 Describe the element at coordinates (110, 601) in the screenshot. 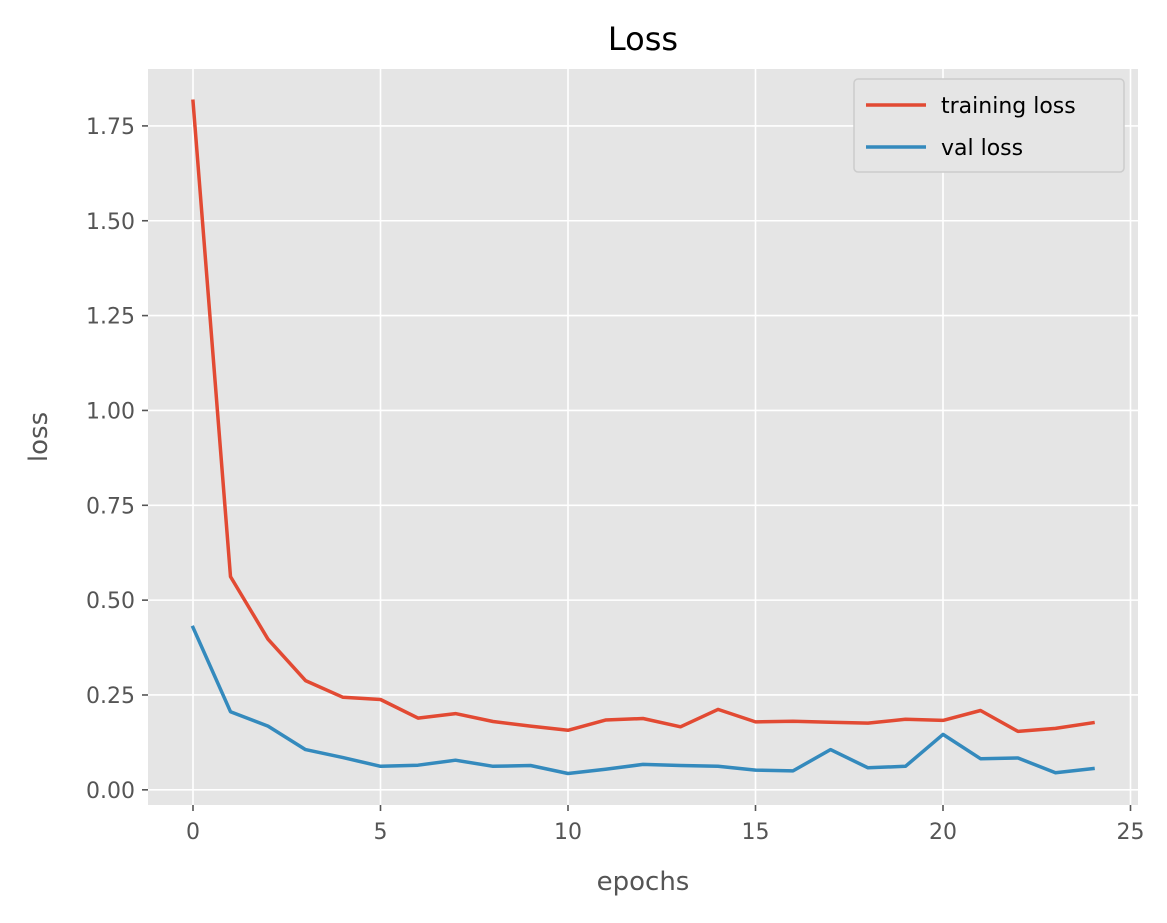

I see `y-tick-label: 0.50` at that location.